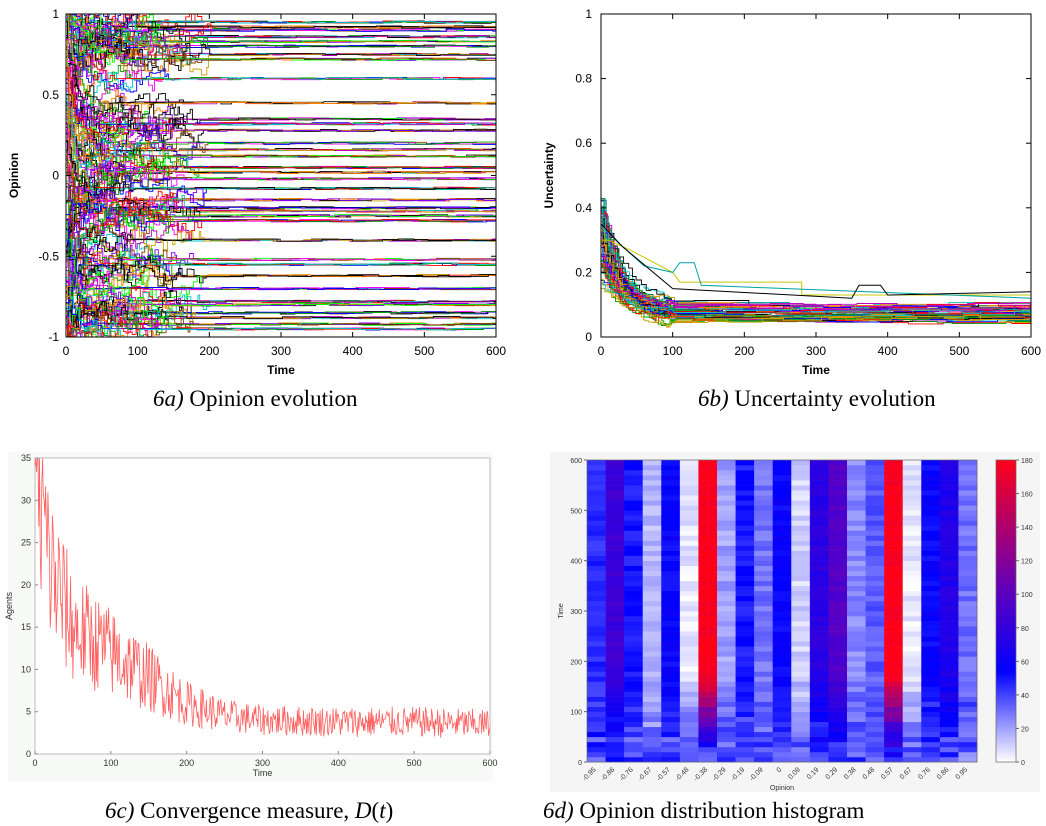  Describe the element at coordinates (580, 763) in the screenshot. I see `histogram-y-tick-label: 0` at that location.